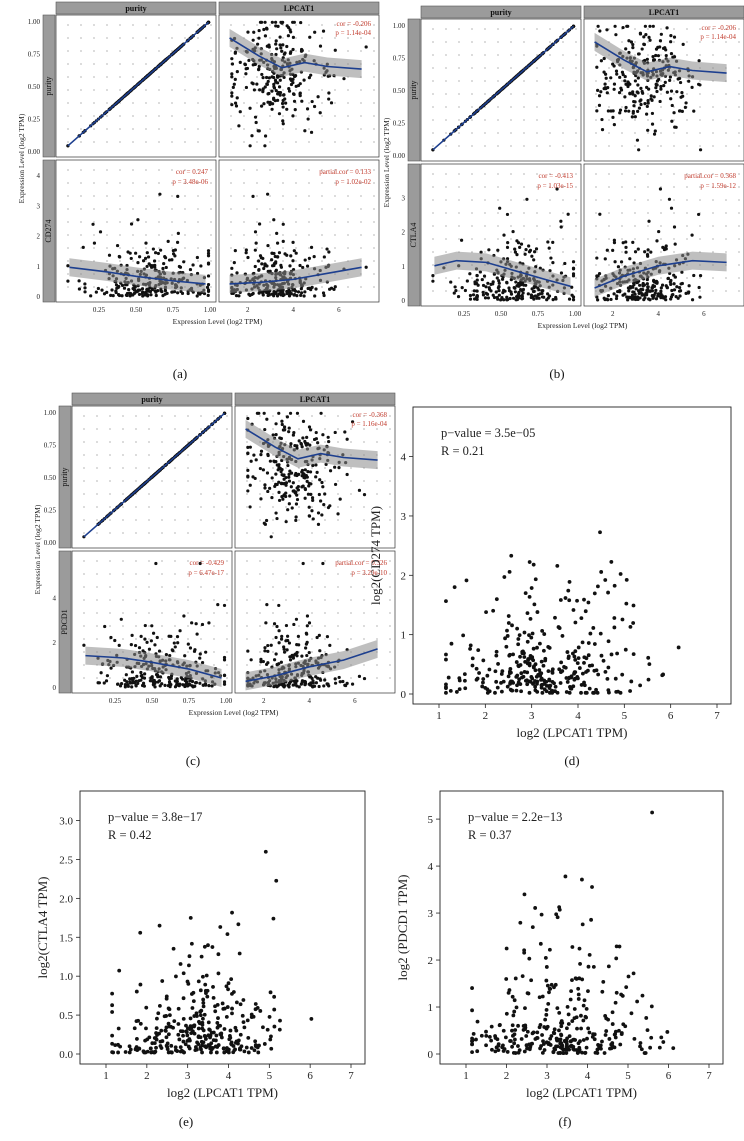 This screenshot has width=744, height=1141. Describe the element at coordinates (399, 59) in the screenshot. I see `y-tick-label: 0.75` at that location.